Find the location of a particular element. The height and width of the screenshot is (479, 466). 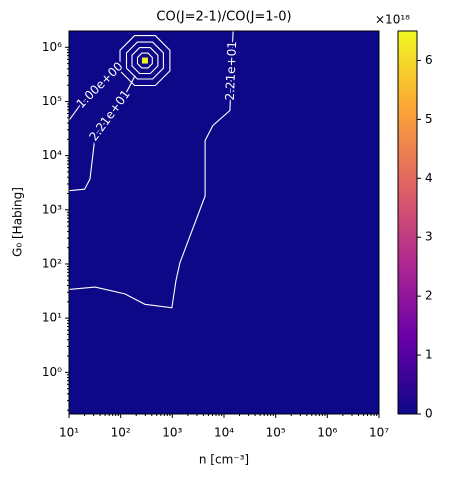

colorbar-tick-label: 6 is located at coordinates (429, 60).